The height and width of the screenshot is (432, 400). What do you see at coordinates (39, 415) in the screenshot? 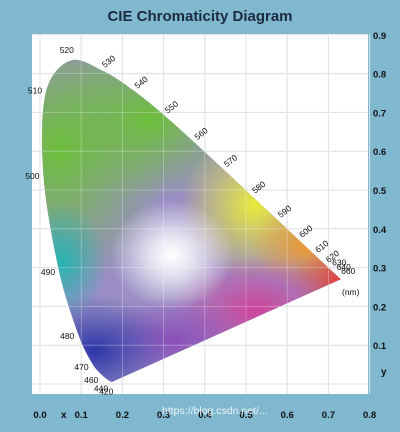
I see `x-tick-label: 0.0` at bounding box center [39, 415].